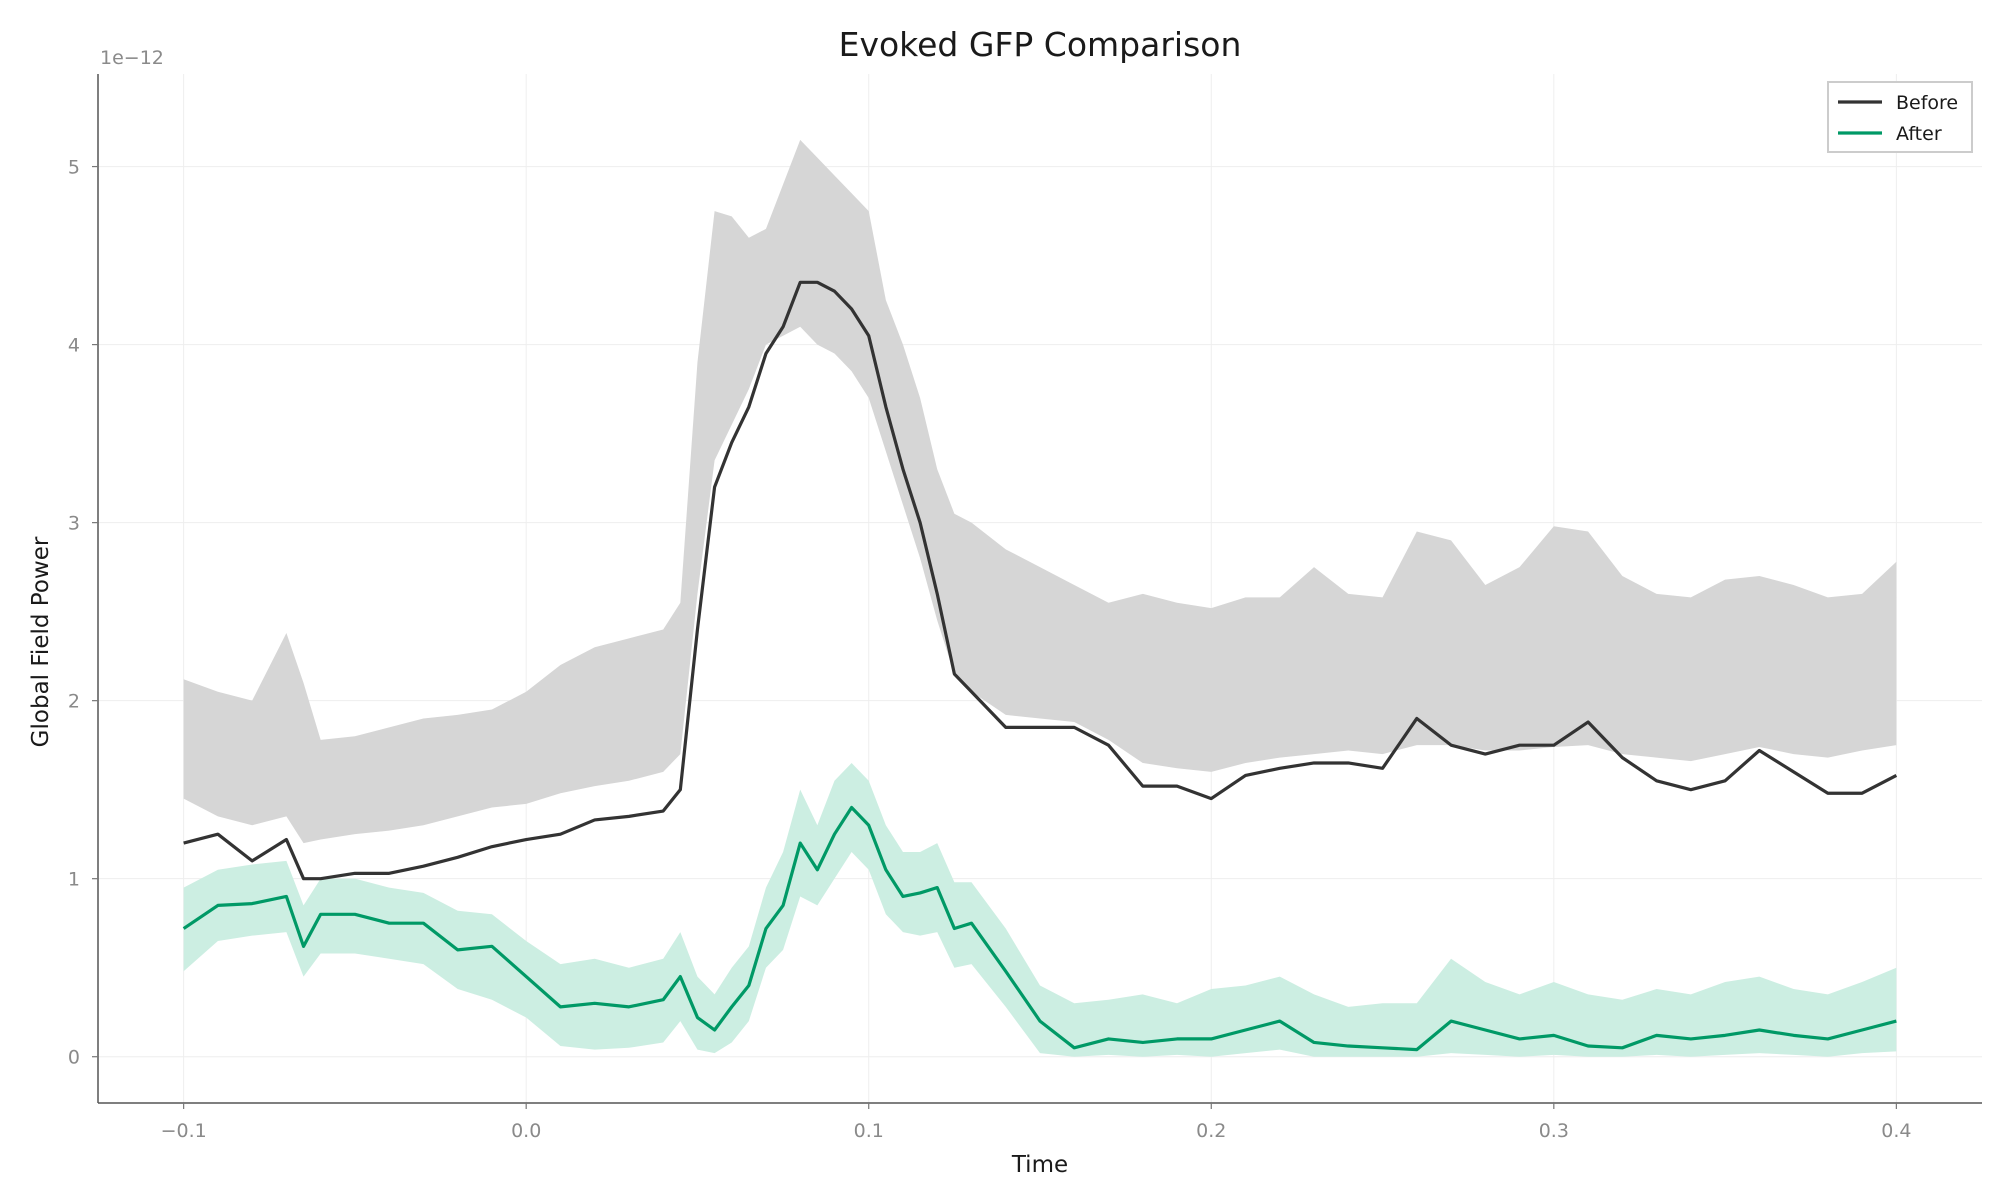 The image size is (2000, 1200). Describe the element at coordinates (1554, 1131) in the screenshot. I see `x-tick-label: 0.3` at that location.